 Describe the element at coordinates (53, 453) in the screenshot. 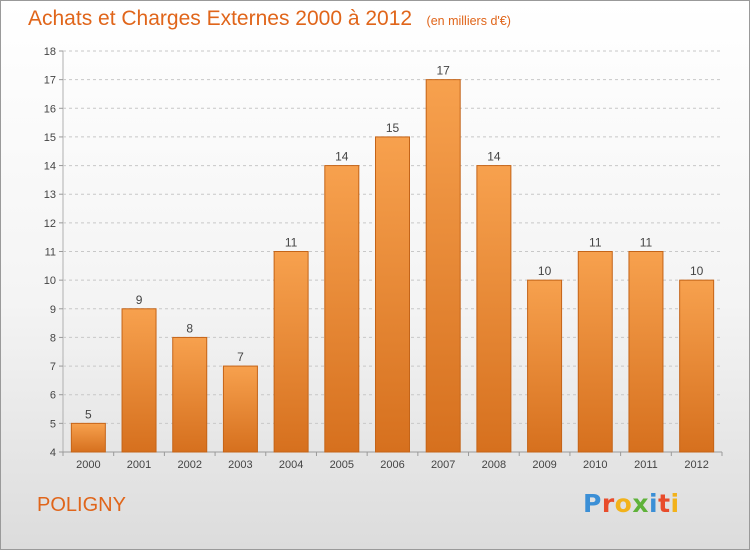

I see `y-tick-label: 4` at that location.